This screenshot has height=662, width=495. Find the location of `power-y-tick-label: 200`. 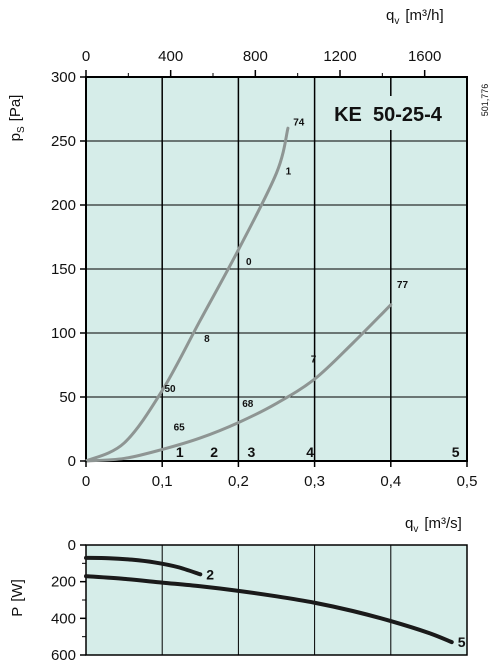

power-y-tick-label: 200 is located at coordinates (63, 582).